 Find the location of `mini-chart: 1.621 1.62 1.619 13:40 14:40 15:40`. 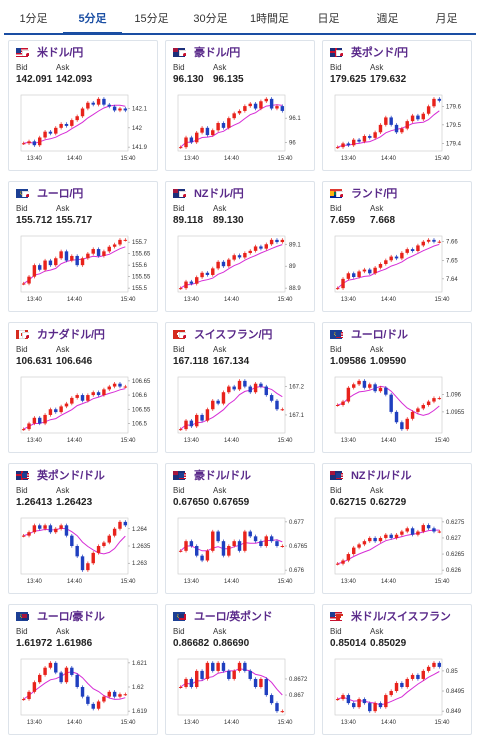

mini-chart: 1.621 1.62 1.619 13:40 14:40 15:40 is located at coordinates (84, 692).